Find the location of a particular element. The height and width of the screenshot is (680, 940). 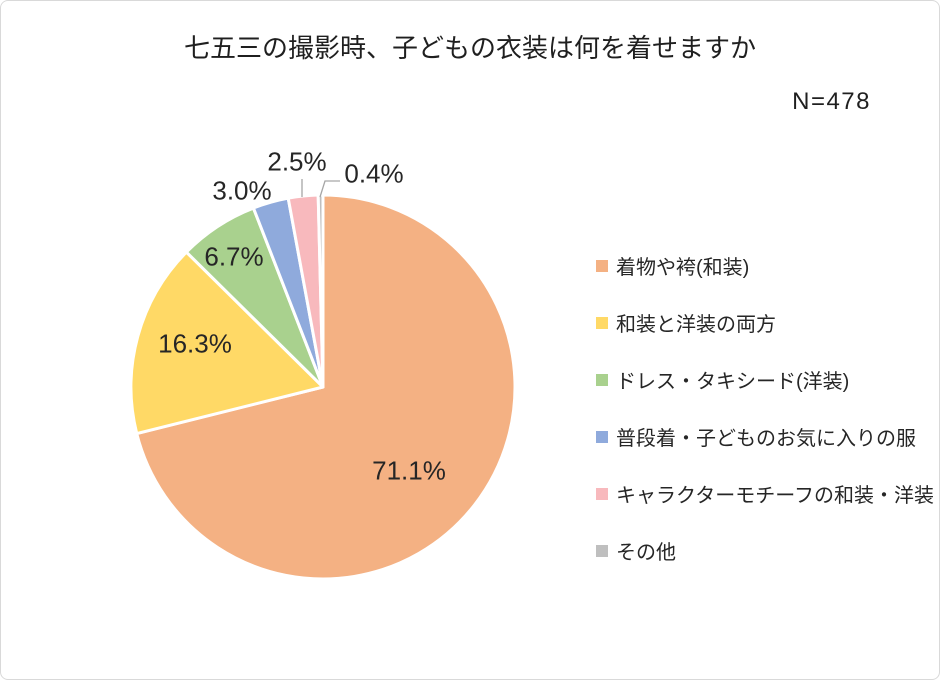

data-label-both: 16.3% is located at coordinates (195, 343).